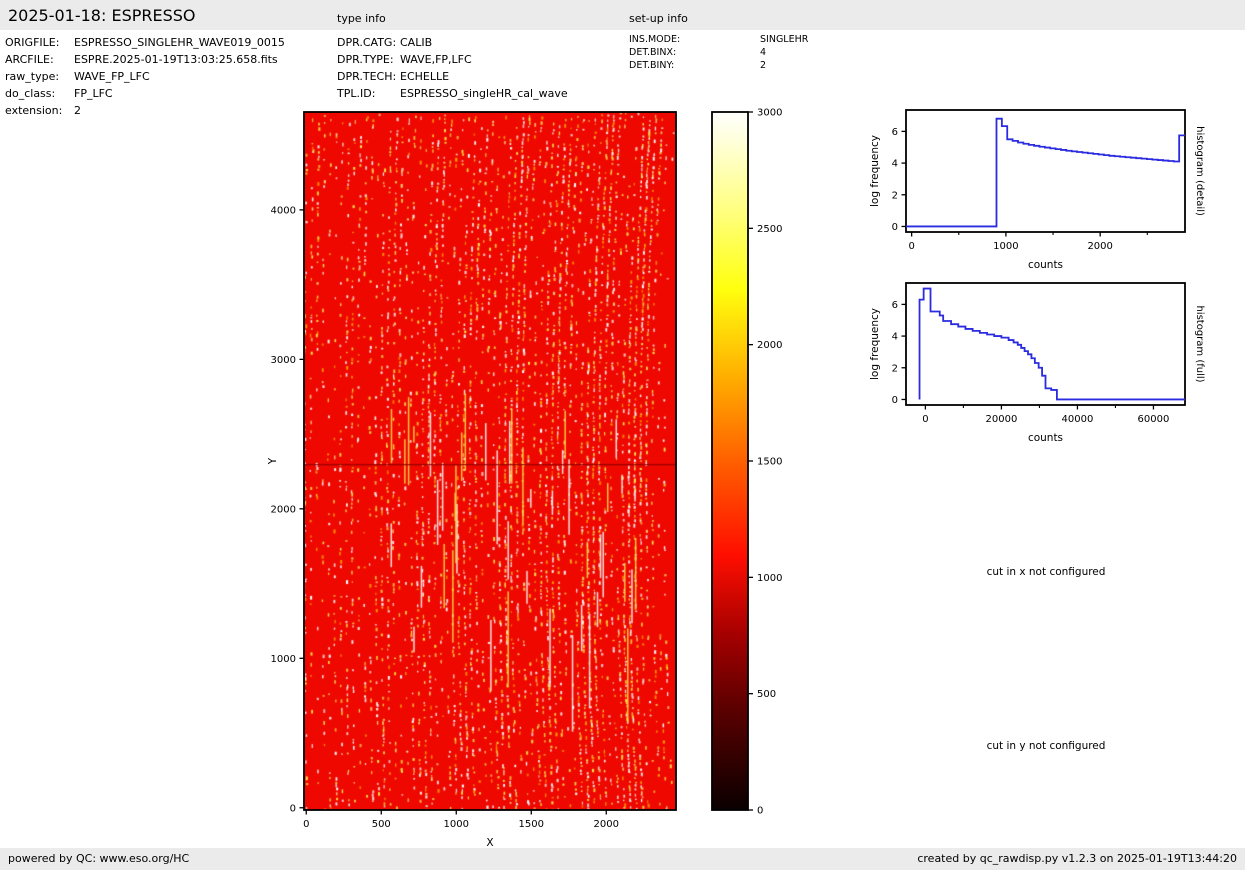 This screenshot has height=870, width=1245. I want to click on hist_full-frame, so click(1045, 344).